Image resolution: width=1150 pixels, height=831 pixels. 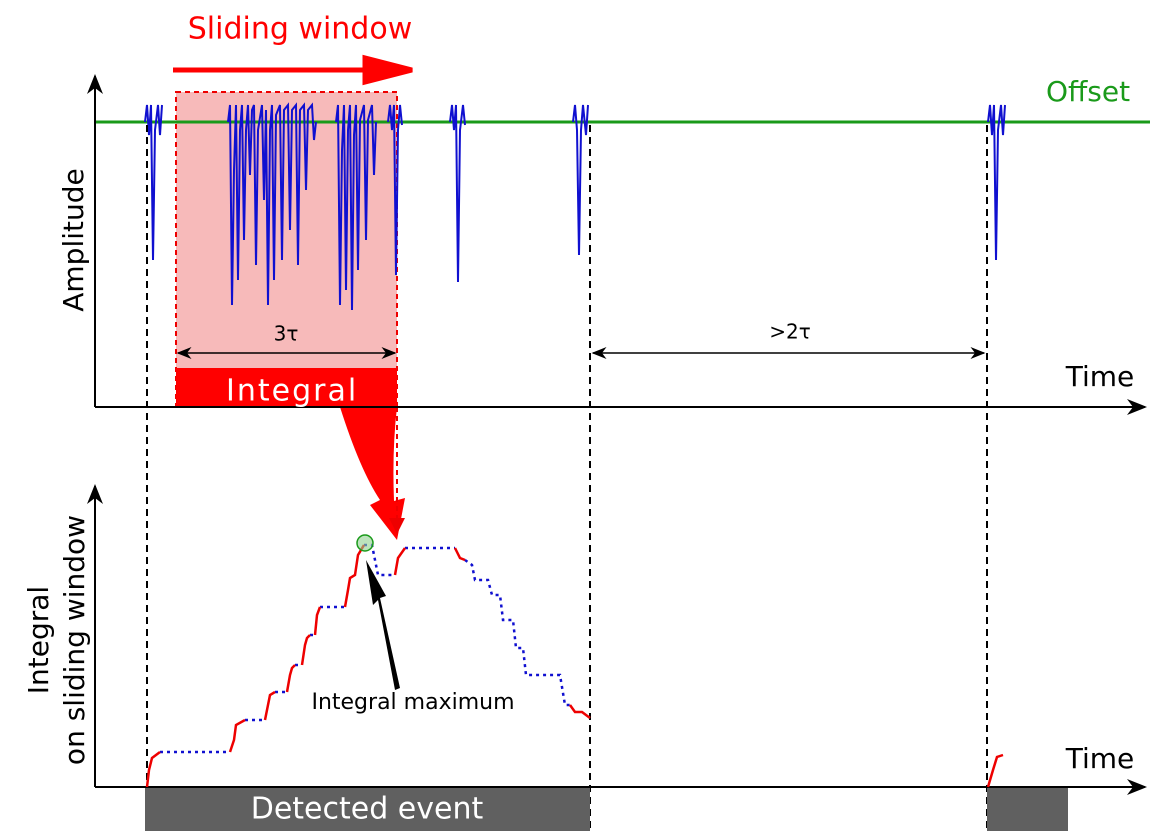 What do you see at coordinates (293, 70) in the screenshot?
I see `slide-arrow` at bounding box center [293, 70].